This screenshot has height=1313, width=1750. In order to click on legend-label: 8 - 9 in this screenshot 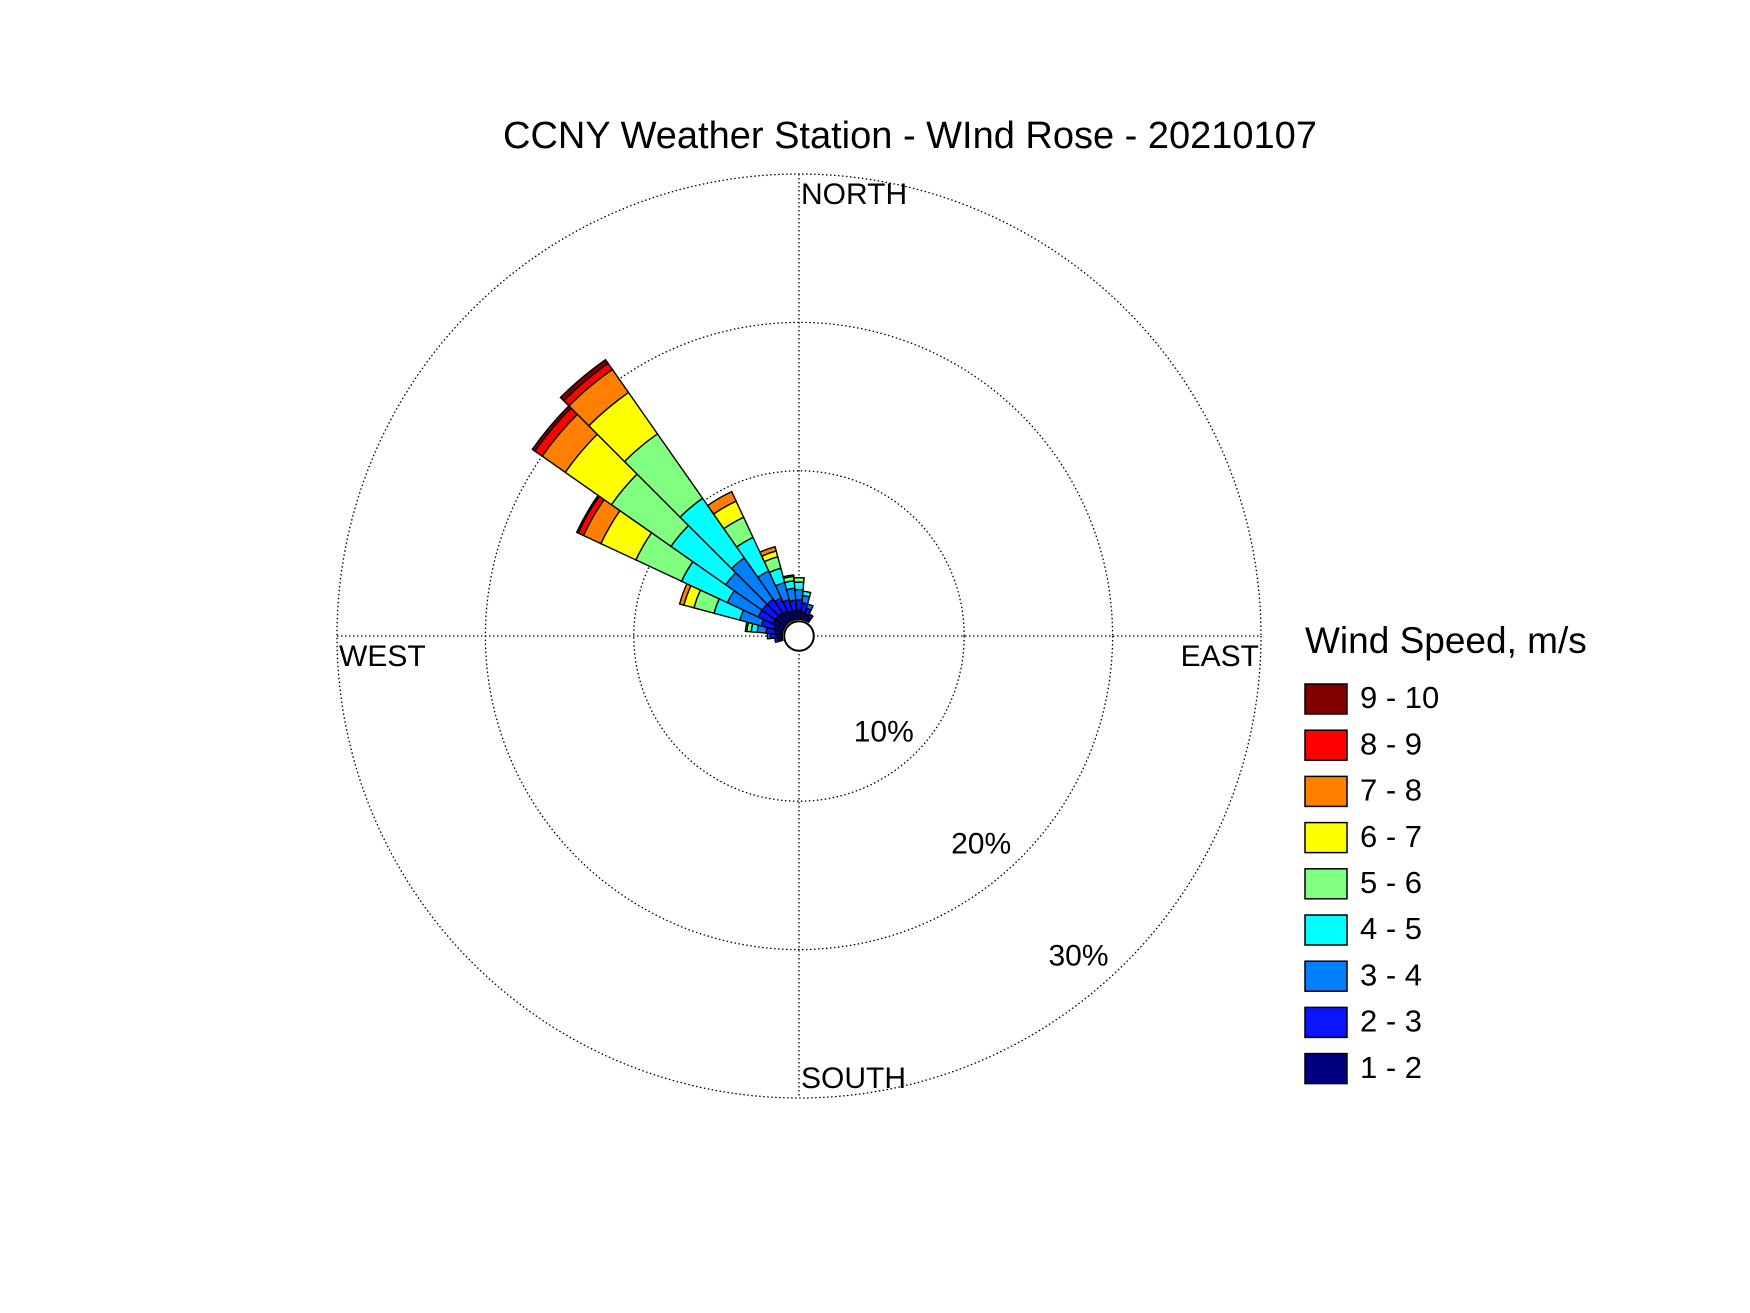, I will do `click(1391, 743)`.